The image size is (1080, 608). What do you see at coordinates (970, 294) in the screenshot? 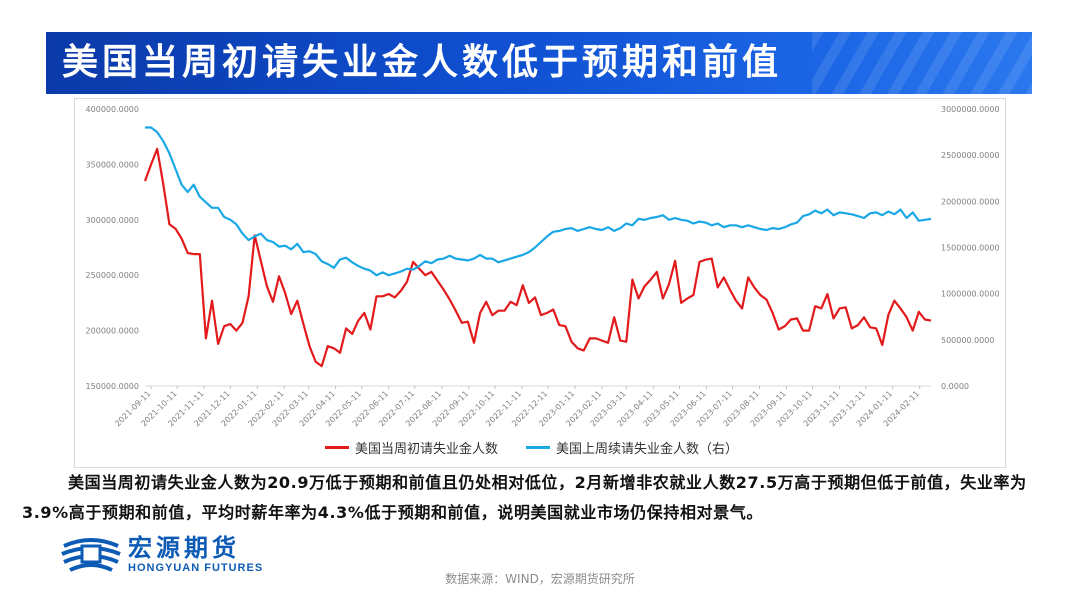
I see `y-right-tick-label: 1000000.0000` at bounding box center [970, 294].